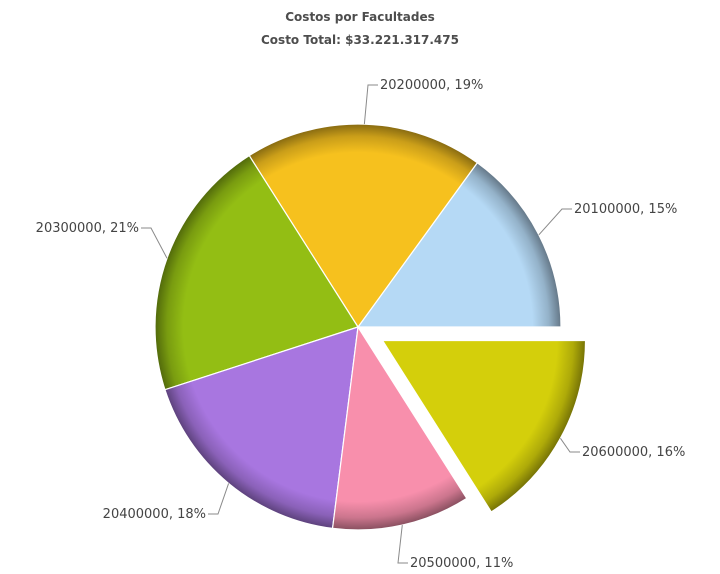  Describe the element at coordinates (360, 40) in the screenshot. I see `chart-subtitle: Costo Total: $33.221.317.475` at that location.